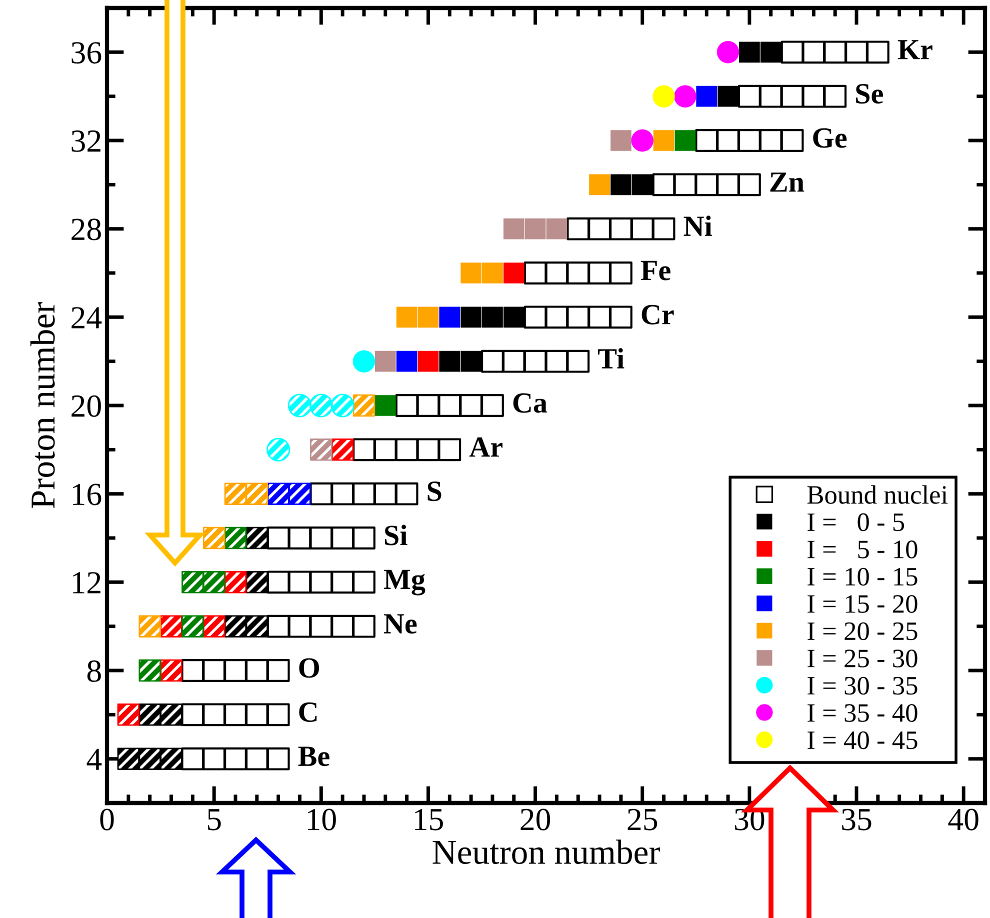 This screenshot has width=990, height=918. I want to click on legend-label: I = 10 - 15, so click(863, 577).